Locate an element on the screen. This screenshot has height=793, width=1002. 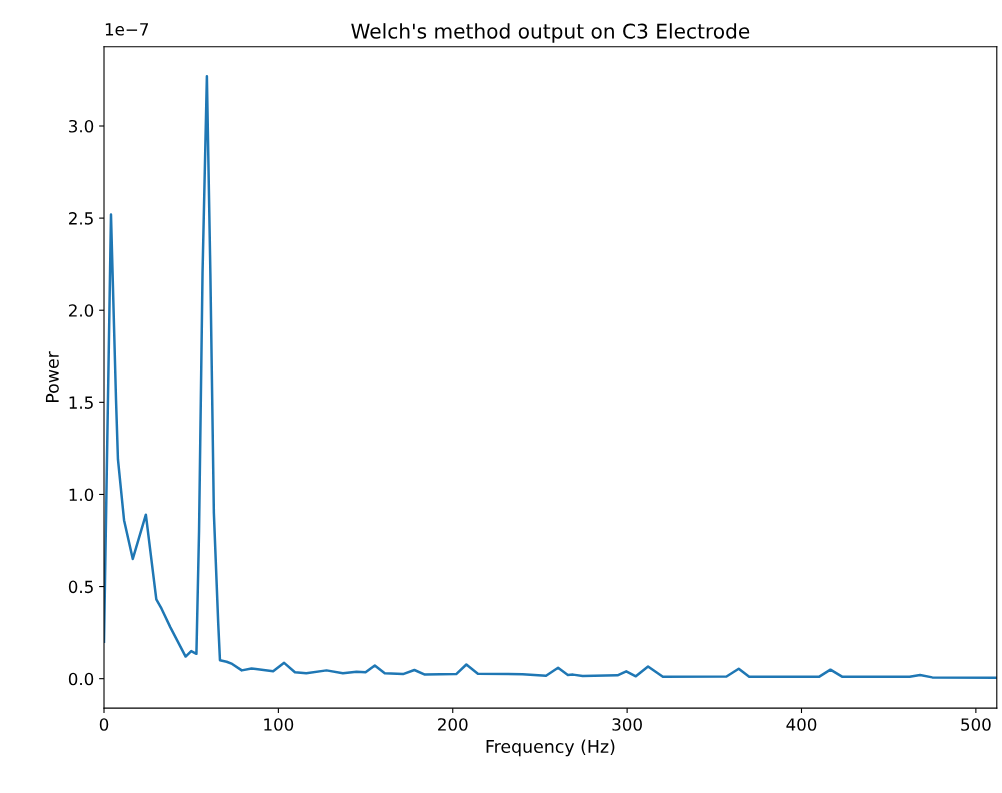
y-tick-label: 2.0 is located at coordinates (81, 310).